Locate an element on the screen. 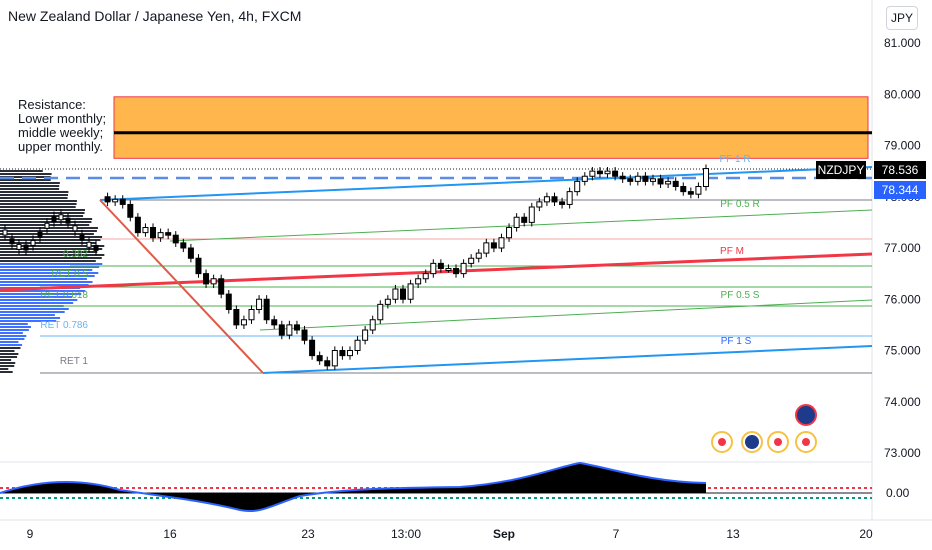 This screenshot has width=932, height=550. flag-event-icon is located at coordinates (752, 442).